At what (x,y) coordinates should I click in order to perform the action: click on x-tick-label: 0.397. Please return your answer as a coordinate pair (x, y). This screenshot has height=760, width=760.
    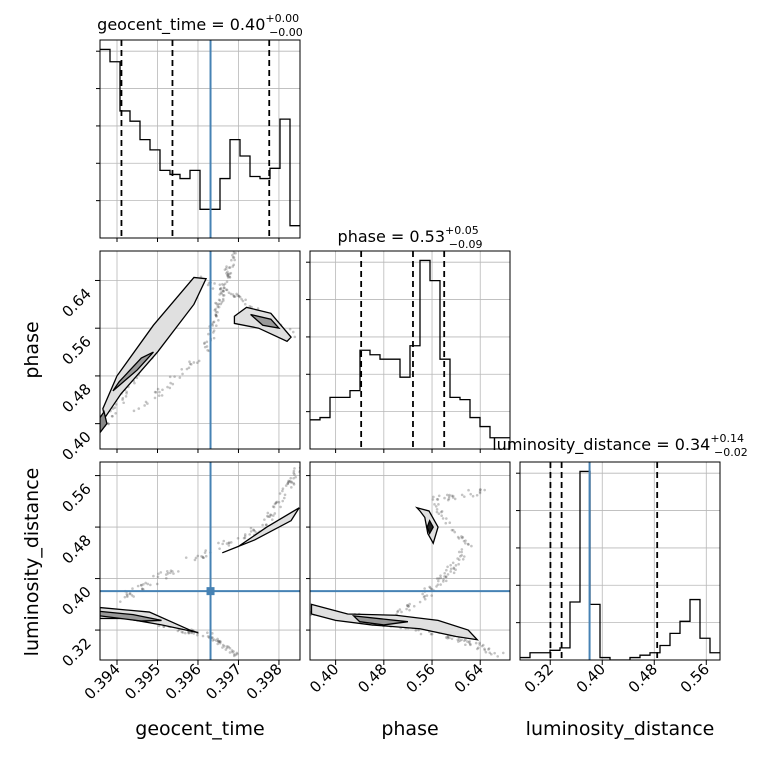
    Looking at the image, I should click on (223, 681).